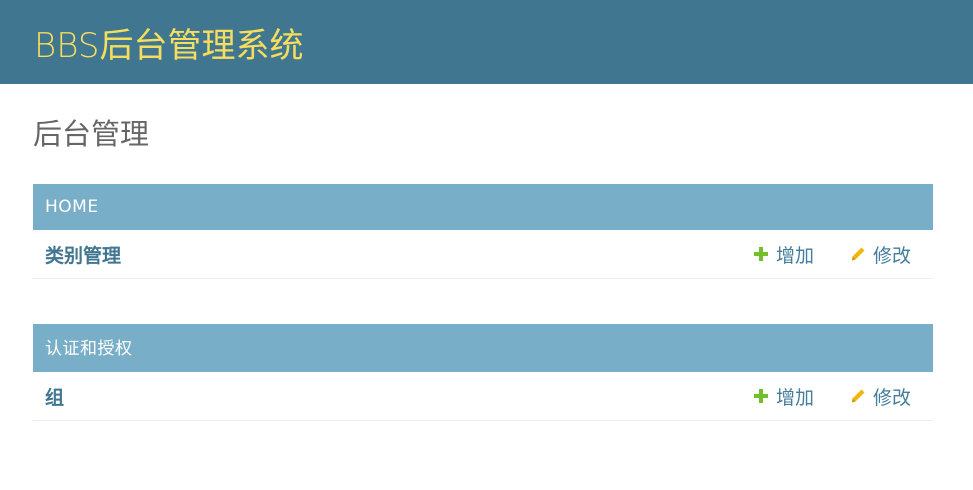  Describe the element at coordinates (91, 134) in the screenshot. I see `page-title: 后台管理` at that location.